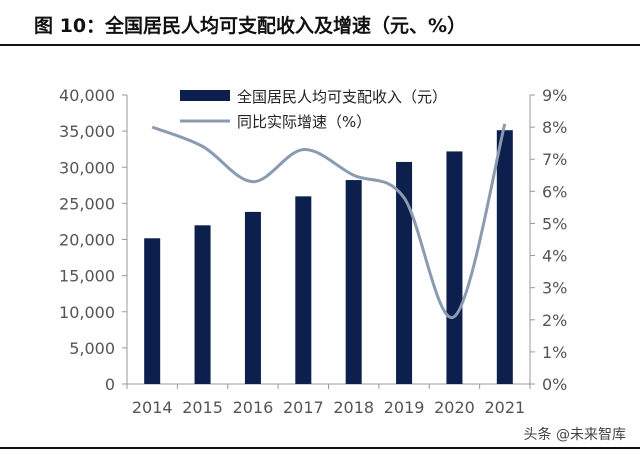 This screenshot has width=640, height=455. Describe the element at coordinates (554, 127) in the screenshot. I see `right-tick-label: 8%` at that location.